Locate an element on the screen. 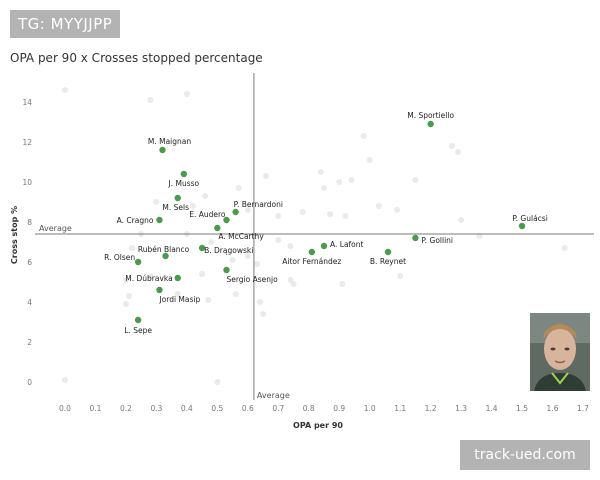 The image size is (600, 480). point-label: Sergio Asenjo is located at coordinates (252, 279).